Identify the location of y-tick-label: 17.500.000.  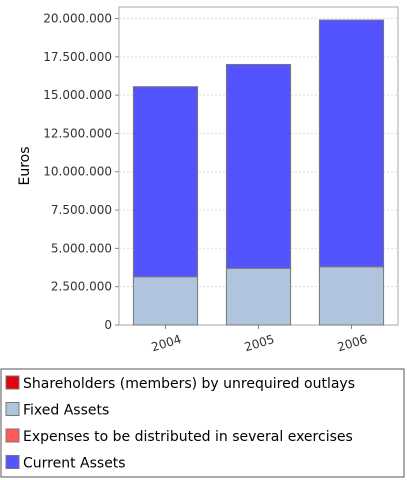
(77, 57).